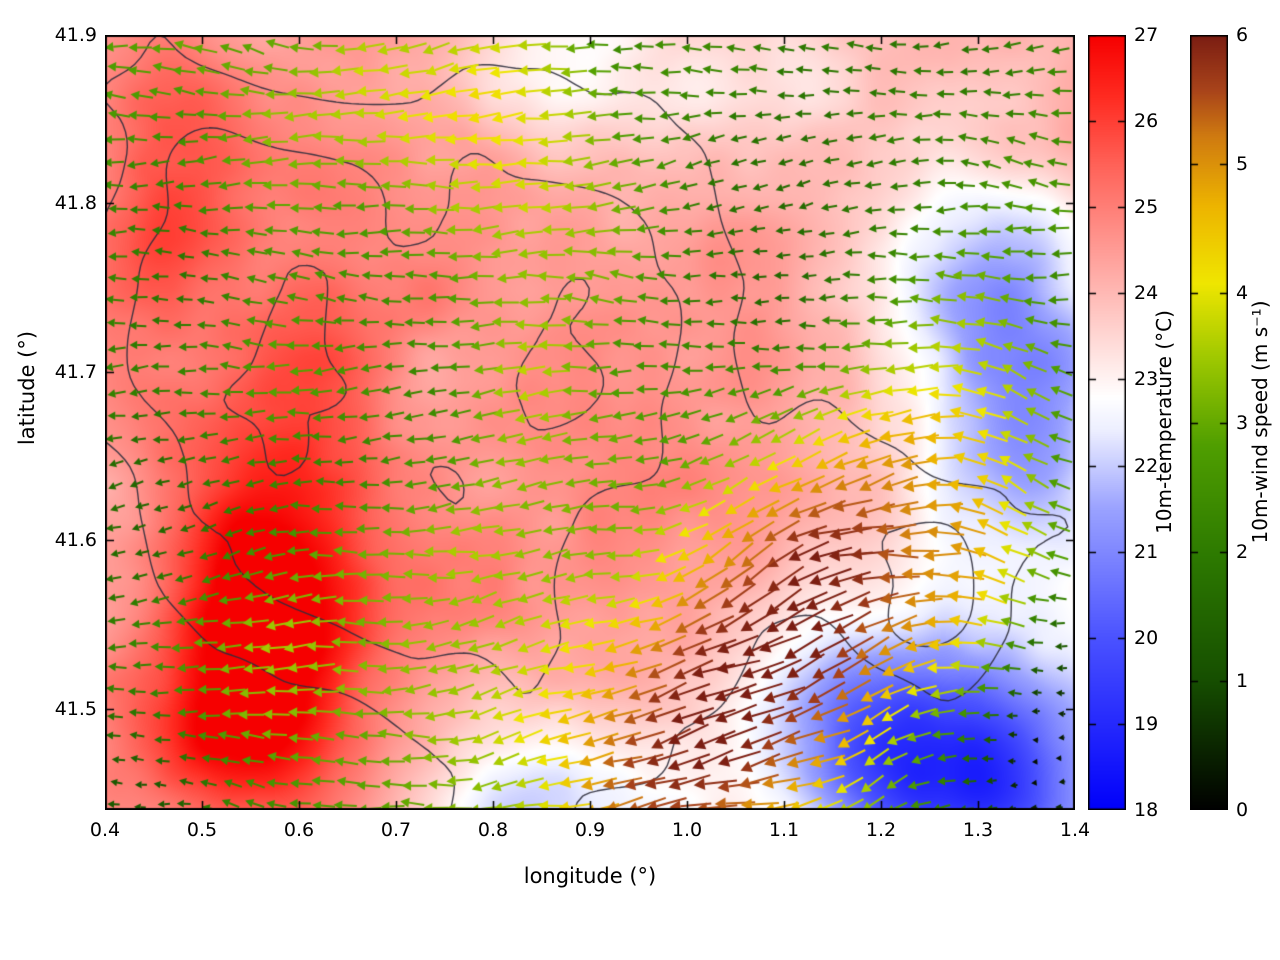  What do you see at coordinates (1146, 637) in the screenshot?
I see `temperature-cb-tick-label-2: 20` at bounding box center [1146, 637].